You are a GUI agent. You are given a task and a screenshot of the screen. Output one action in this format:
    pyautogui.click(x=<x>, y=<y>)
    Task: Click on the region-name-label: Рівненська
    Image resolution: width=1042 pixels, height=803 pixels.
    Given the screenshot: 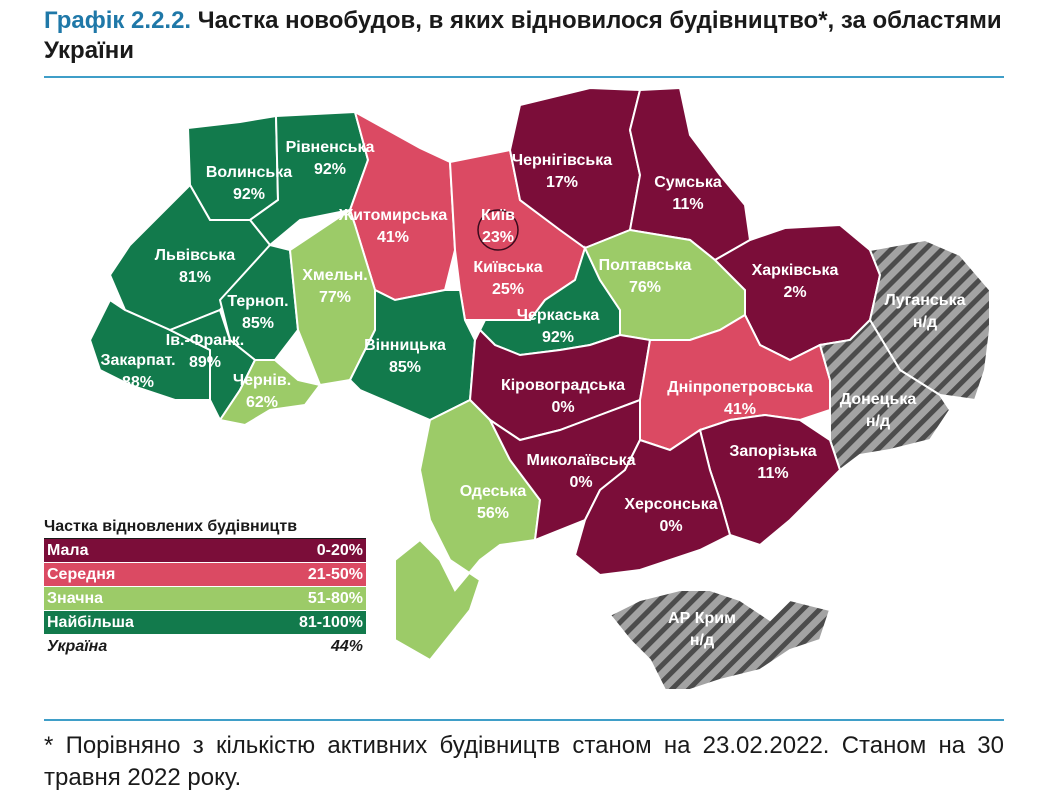 What is the action you would take?
    pyautogui.click(x=330, y=147)
    